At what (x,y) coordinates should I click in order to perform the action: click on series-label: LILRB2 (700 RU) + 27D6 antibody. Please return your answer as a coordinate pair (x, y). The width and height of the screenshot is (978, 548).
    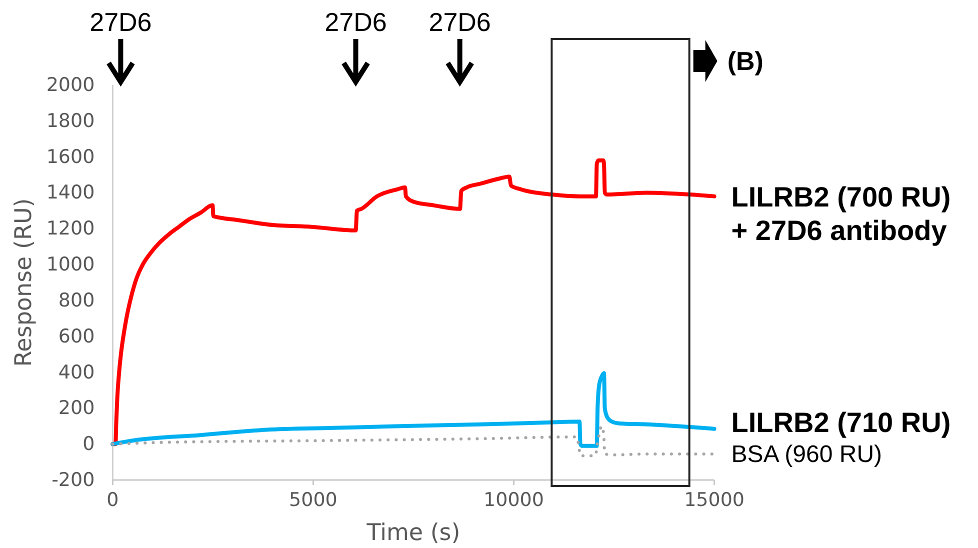
    Looking at the image, I should click on (841, 213).